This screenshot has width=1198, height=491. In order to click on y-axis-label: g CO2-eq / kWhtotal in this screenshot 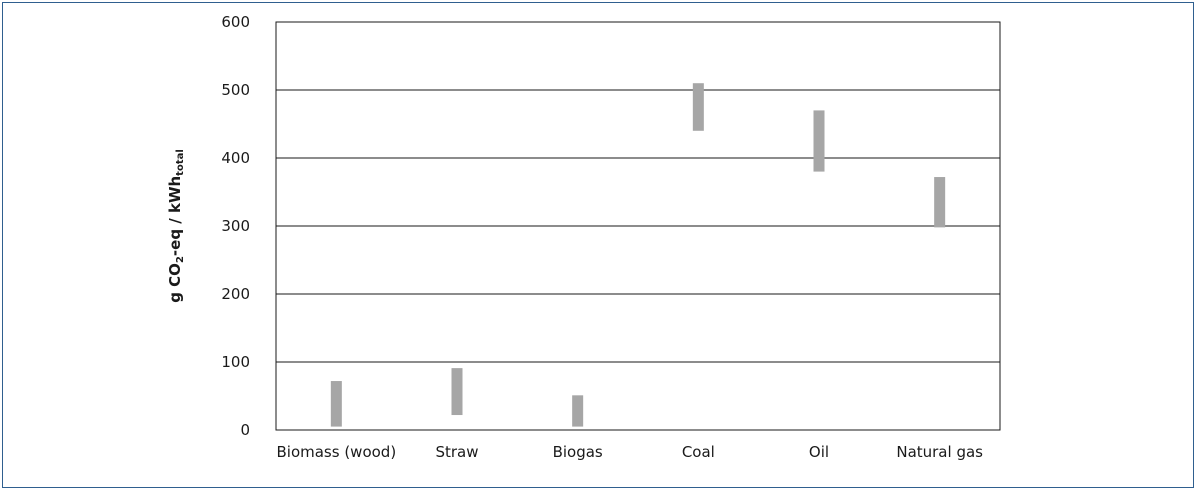, I will do `click(176, 226)`.